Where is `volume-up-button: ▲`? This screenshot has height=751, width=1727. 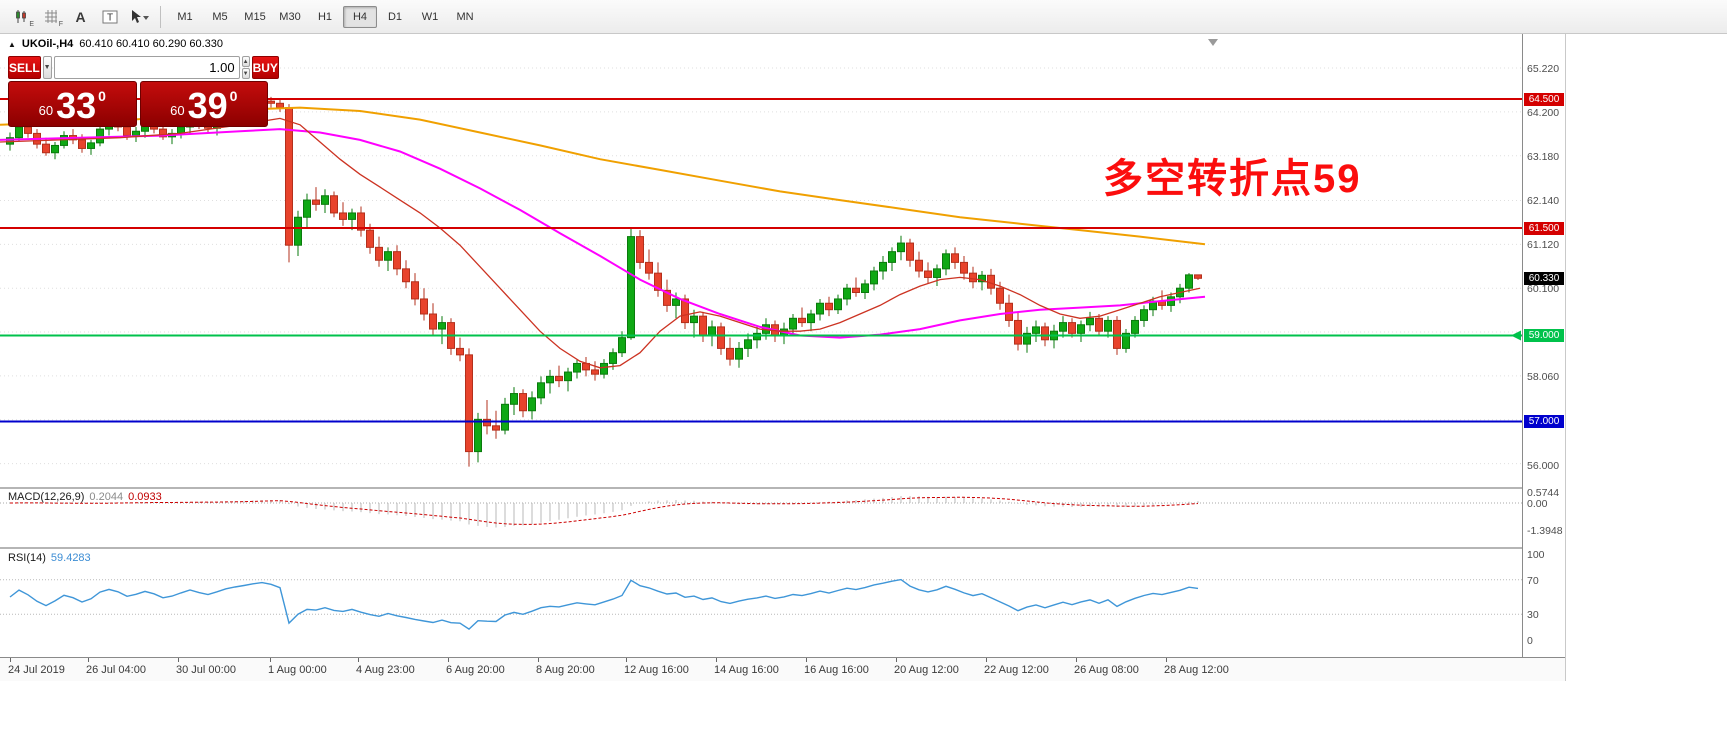 volume-up-button: ▲ is located at coordinates (245, 61).